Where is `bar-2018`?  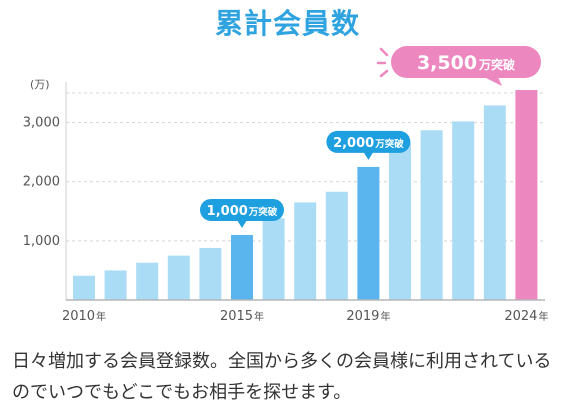
bar-2018 is located at coordinates (336, 245).